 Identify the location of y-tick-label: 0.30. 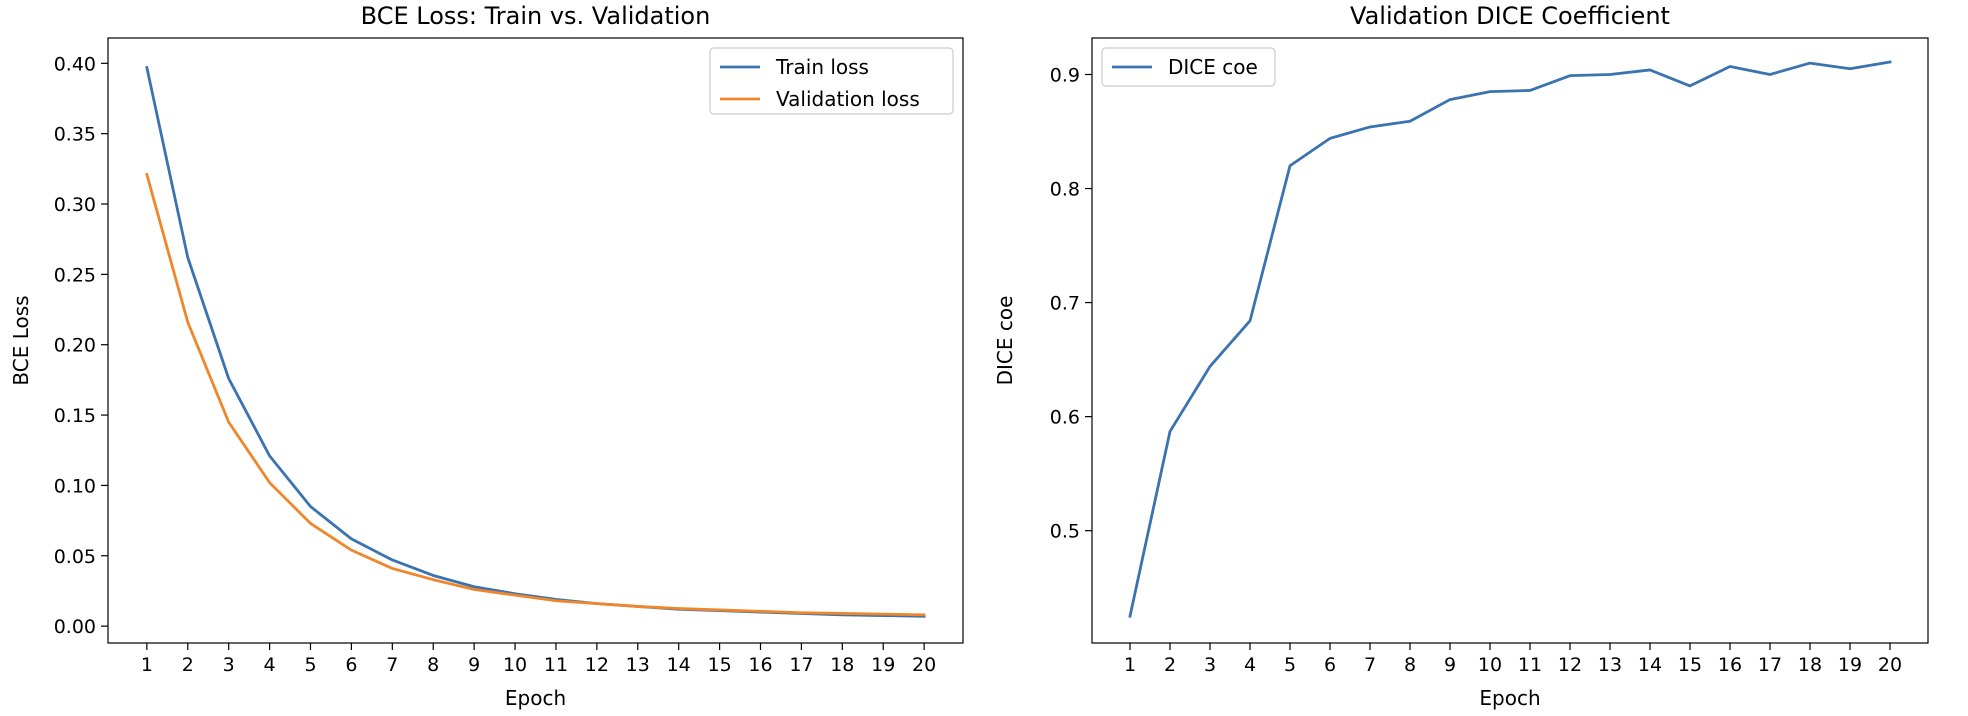
(75, 205).